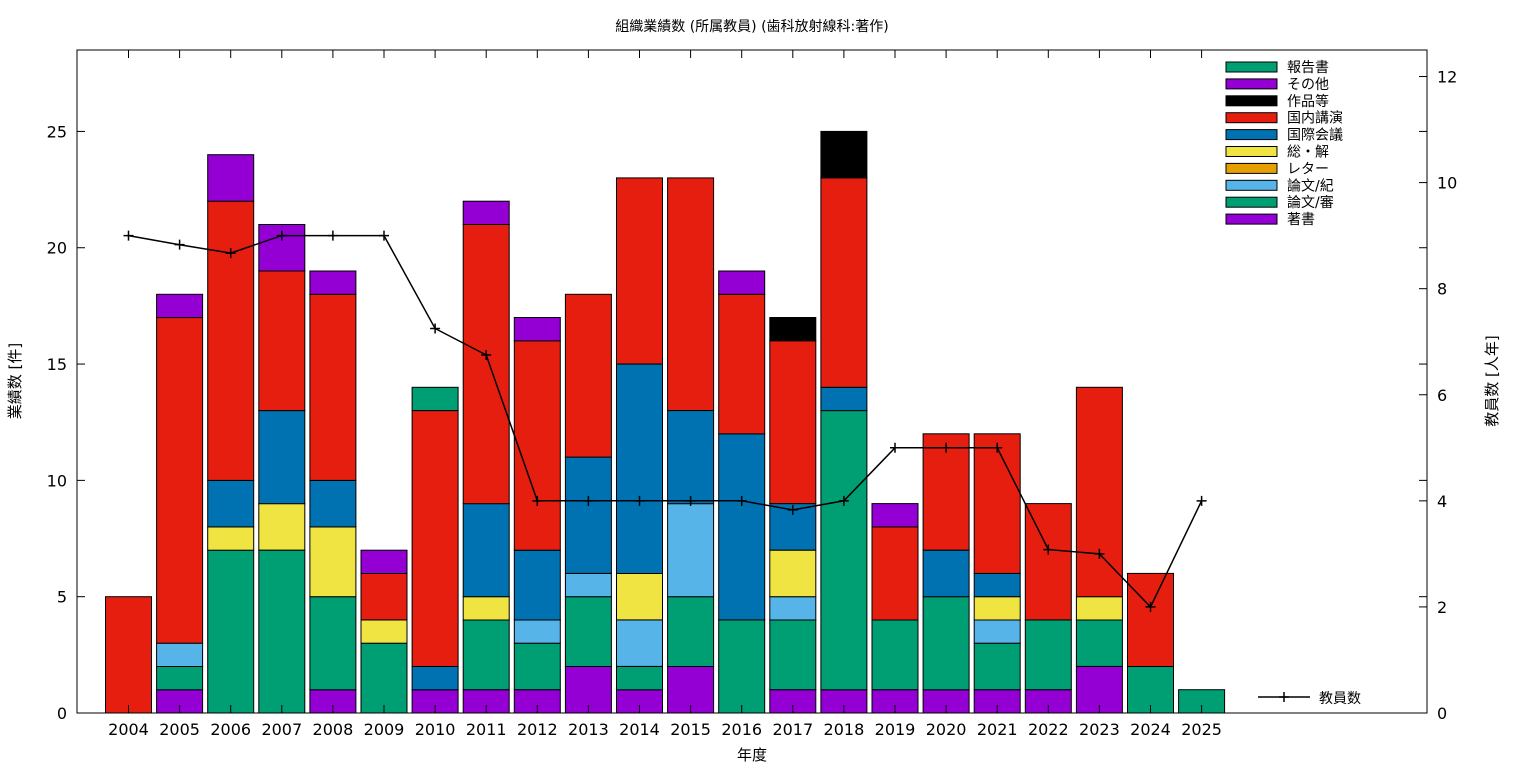 Image resolution: width=1536 pixels, height=768 pixels. I want to click on y-tick-label: 25, so click(57, 131).